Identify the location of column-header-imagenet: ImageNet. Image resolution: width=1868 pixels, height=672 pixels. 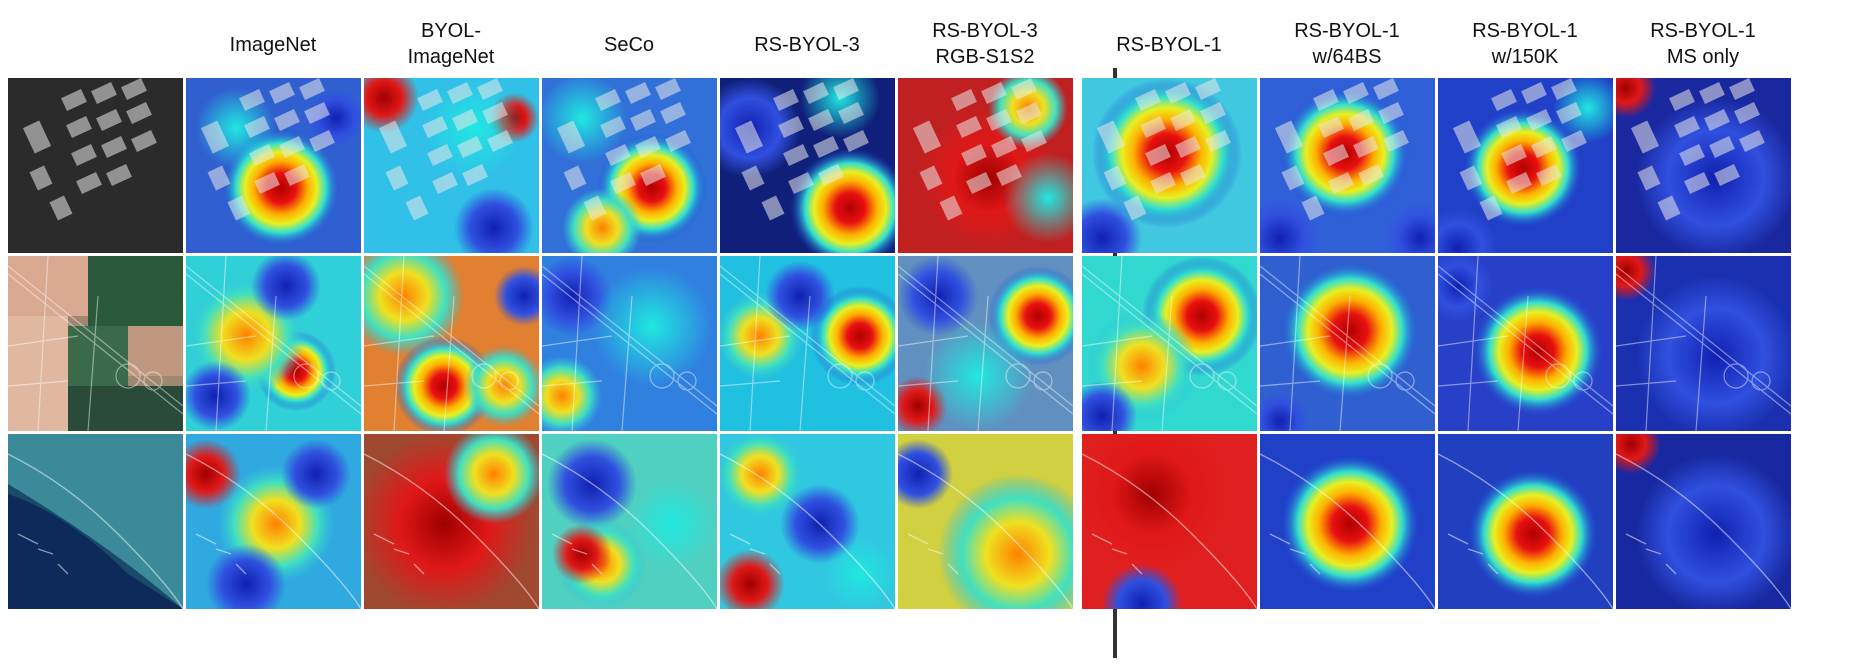
(273, 45).